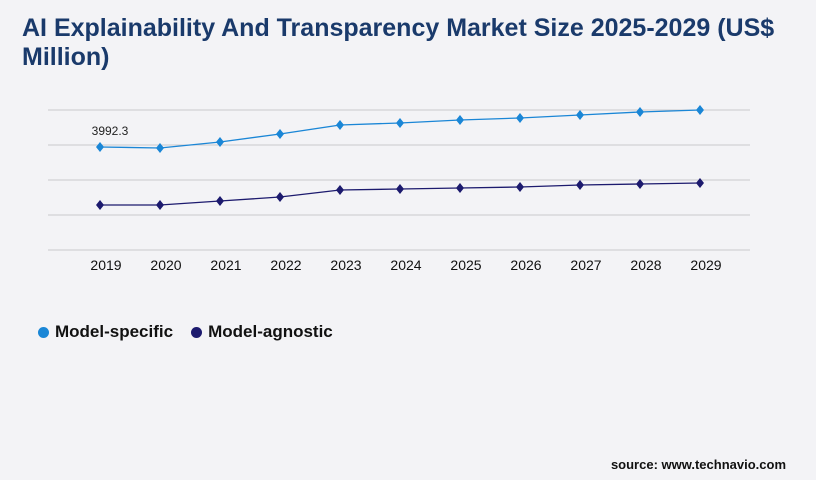 Image resolution: width=816 pixels, height=480 pixels. Describe the element at coordinates (345, 265) in the screenshot. I see `x-tick-label: 2023` at that location.